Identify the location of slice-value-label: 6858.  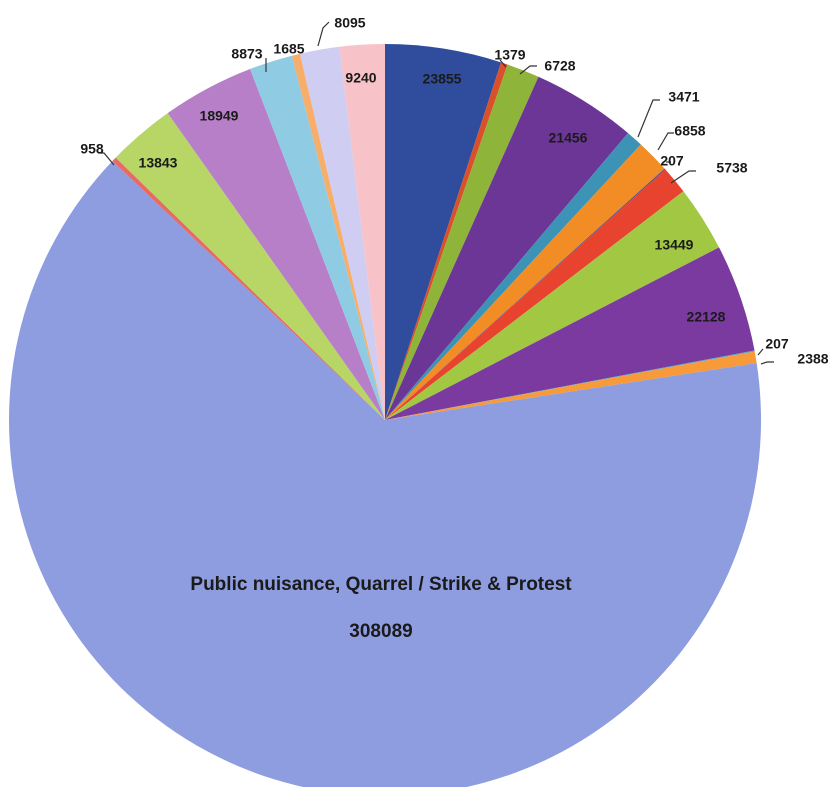
(689, 131).